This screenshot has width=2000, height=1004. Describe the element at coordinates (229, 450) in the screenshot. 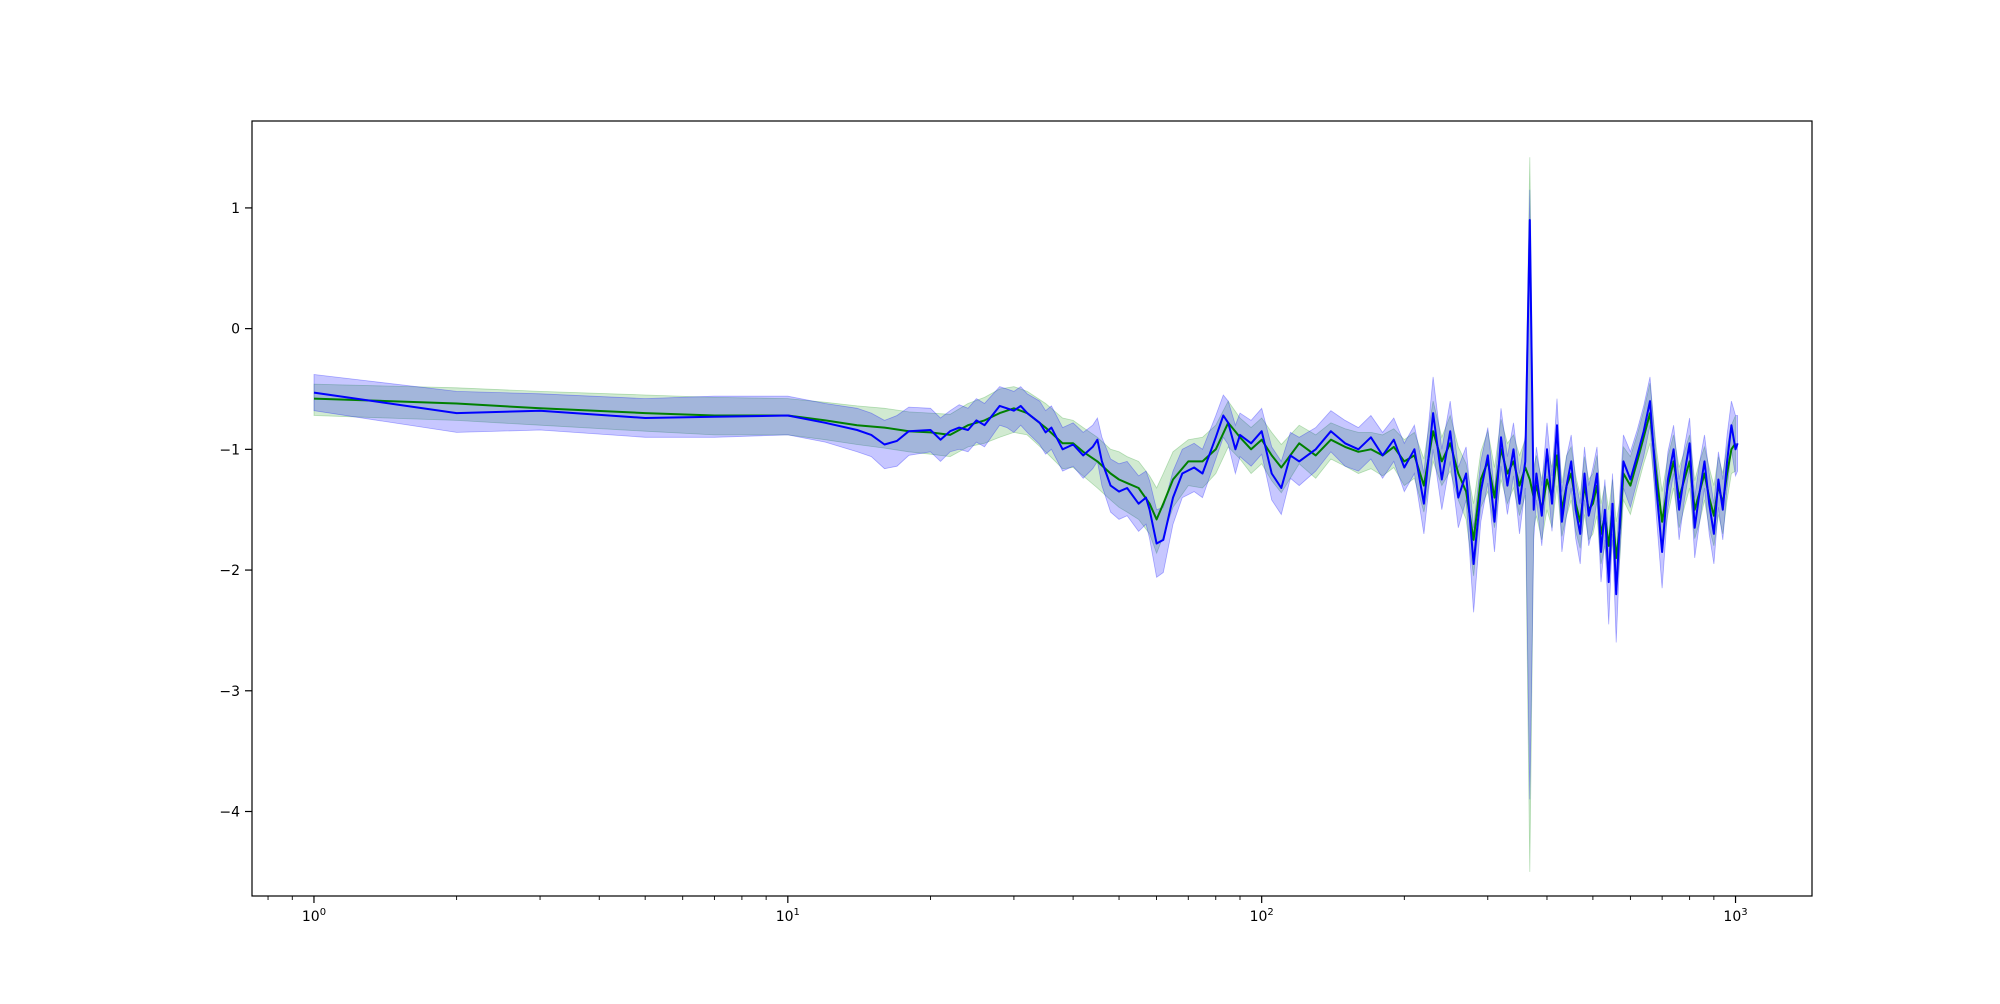

I see `y-tick-label: −1` at that location.